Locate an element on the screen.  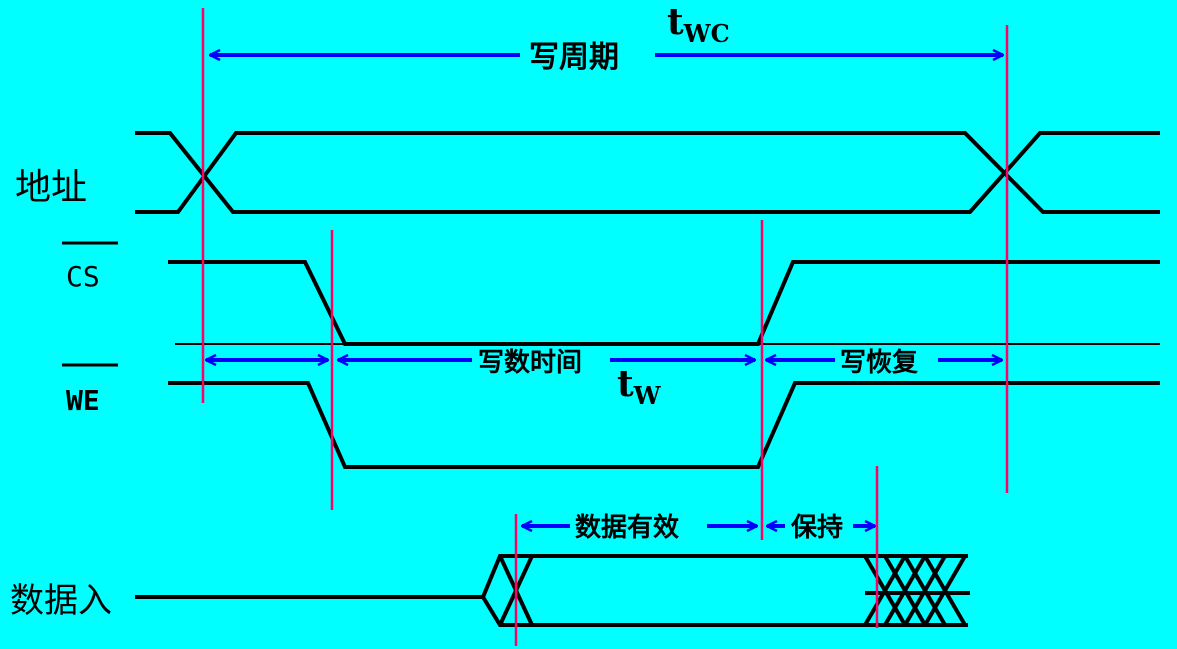
hold-label: 保持 is located at coordinates (816, 528).